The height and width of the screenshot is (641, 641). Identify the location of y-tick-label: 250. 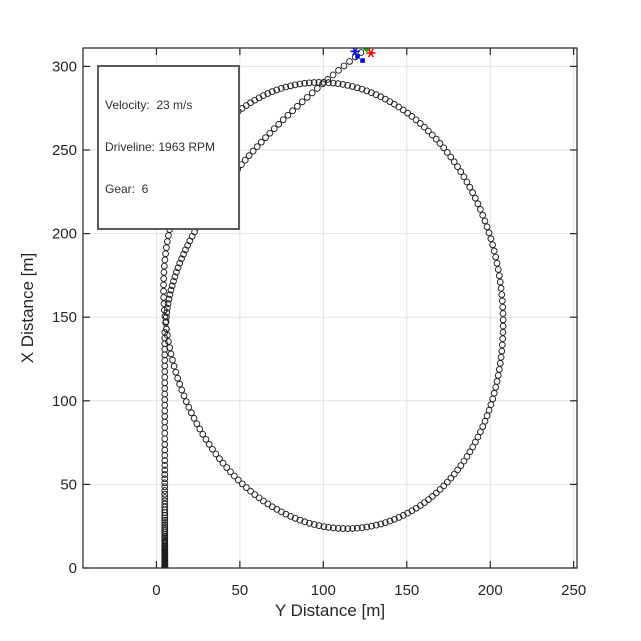
(64, 150).